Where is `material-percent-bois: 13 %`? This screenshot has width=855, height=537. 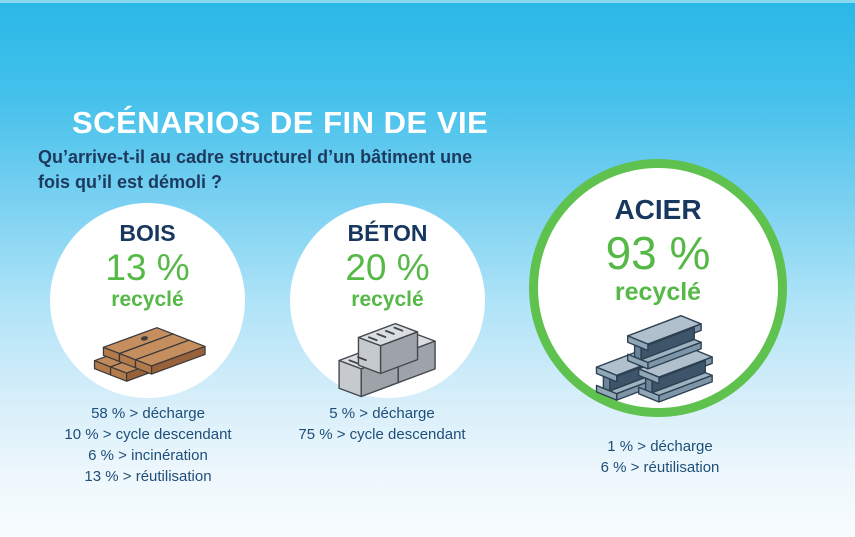
material-percent-bois: 13 % is located at coordinates (147, 267).